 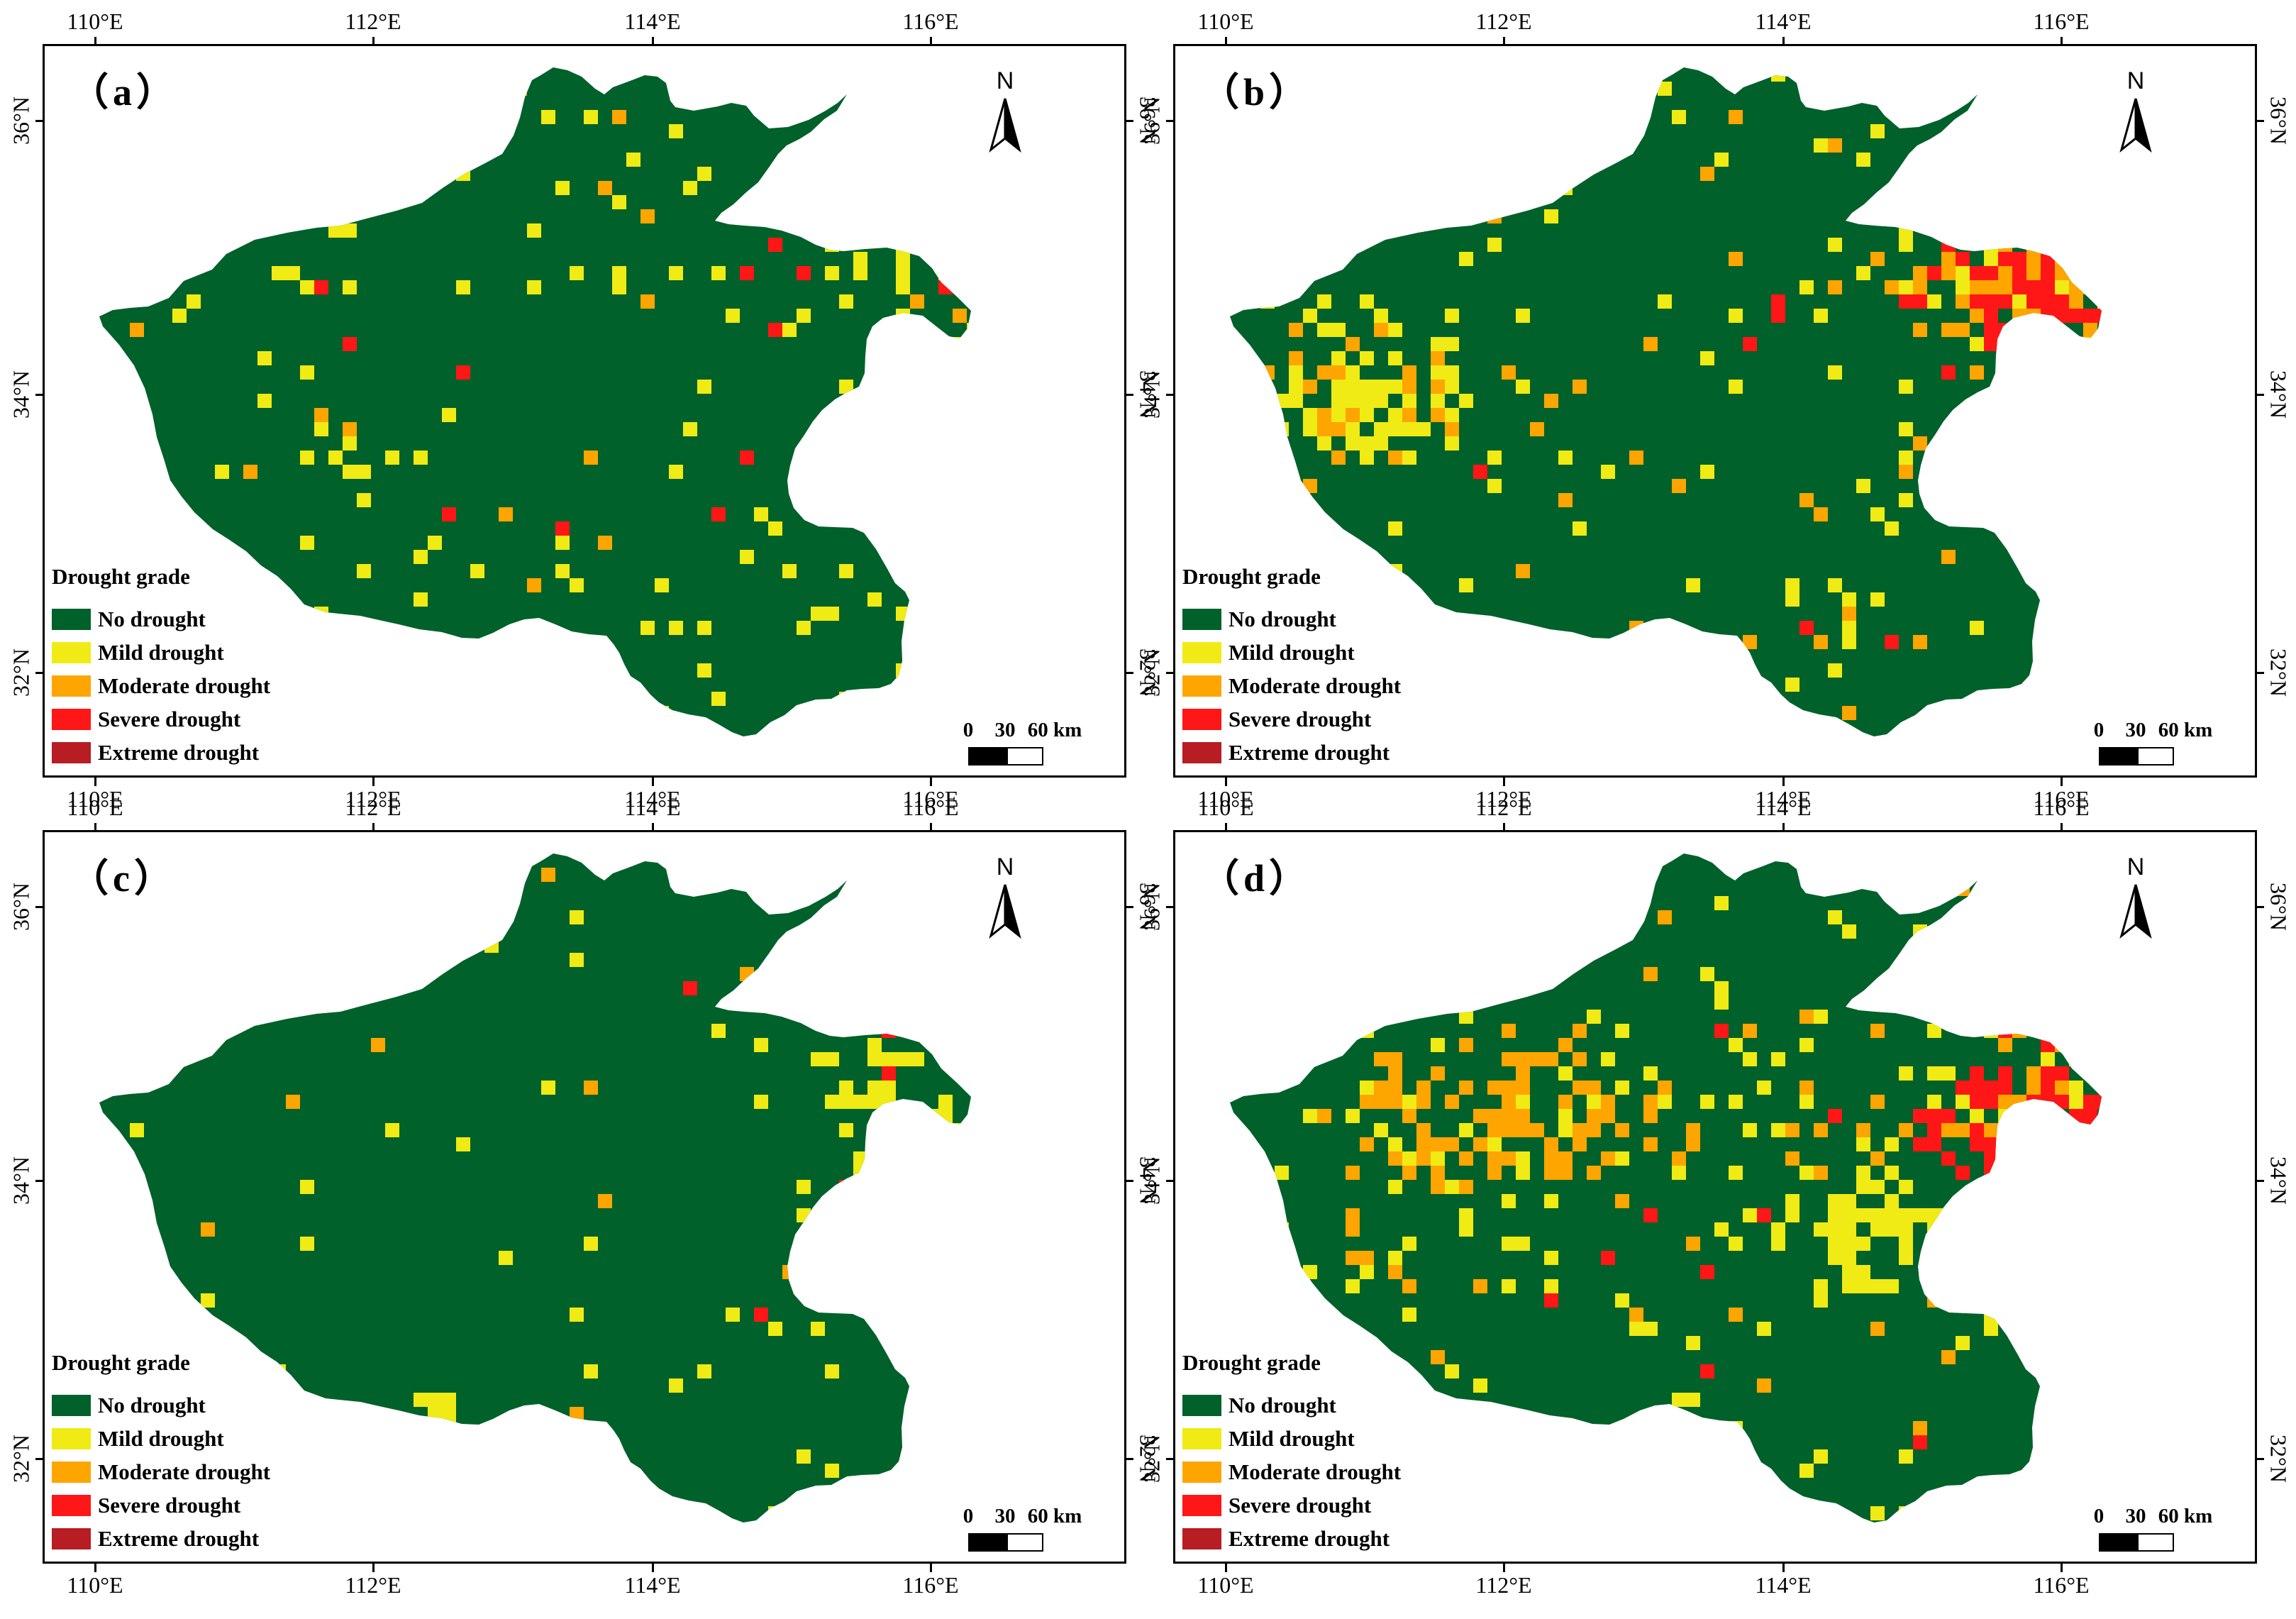 What do you see at coordinates (161, 1471) in the screenshot?
I see `legend-item: Moderate drought` at bounding box center [161, 1471].